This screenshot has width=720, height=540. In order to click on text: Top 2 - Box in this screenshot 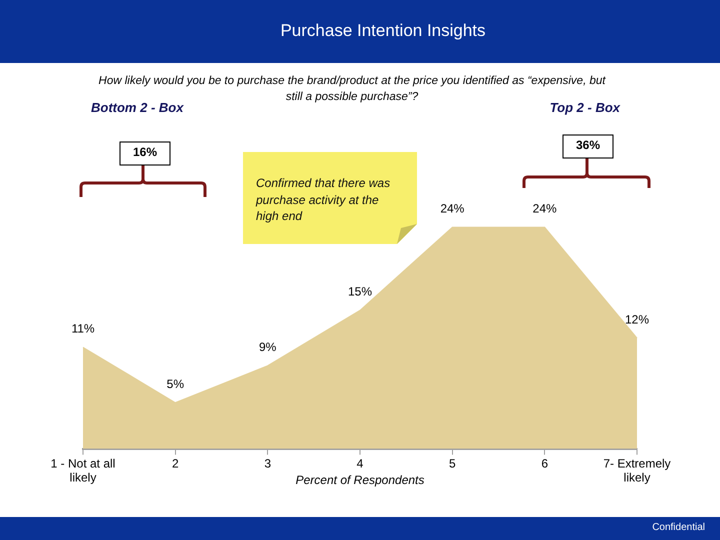, I will do `click(585, 108)`.